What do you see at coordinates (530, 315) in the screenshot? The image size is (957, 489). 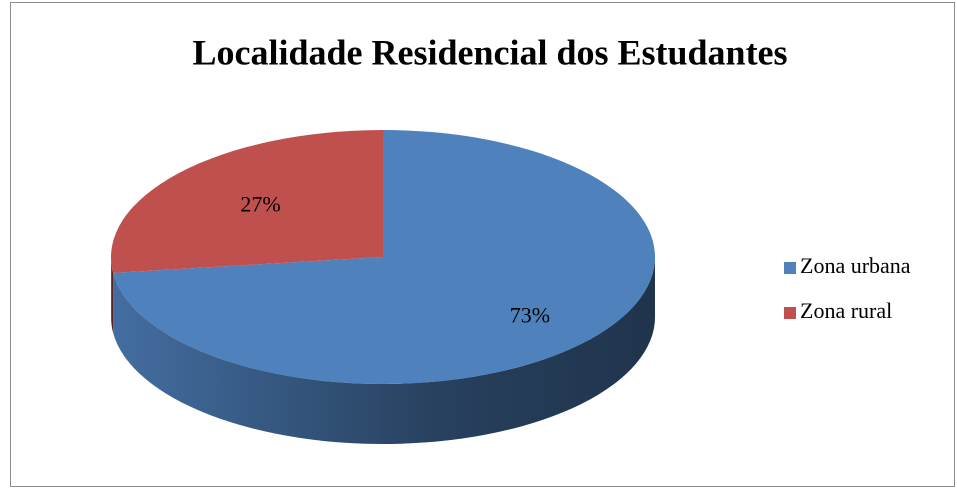 I see `data-label: 73%` at bounding box center [530, 315].